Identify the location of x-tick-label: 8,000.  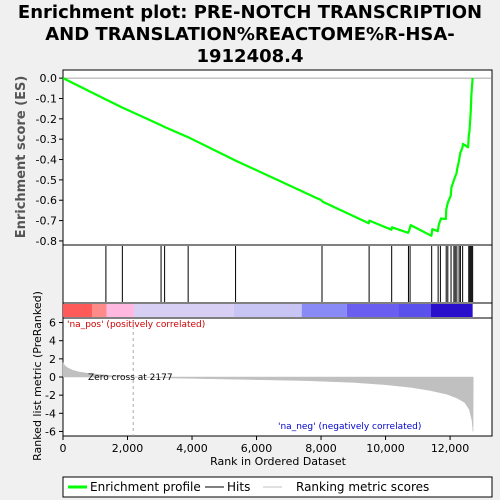
(321, 448).